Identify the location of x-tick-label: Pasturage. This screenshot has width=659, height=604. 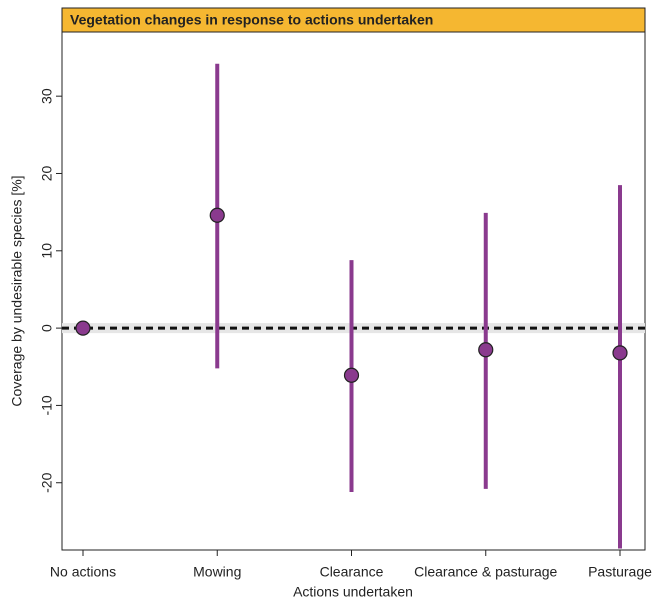
(620, 572).